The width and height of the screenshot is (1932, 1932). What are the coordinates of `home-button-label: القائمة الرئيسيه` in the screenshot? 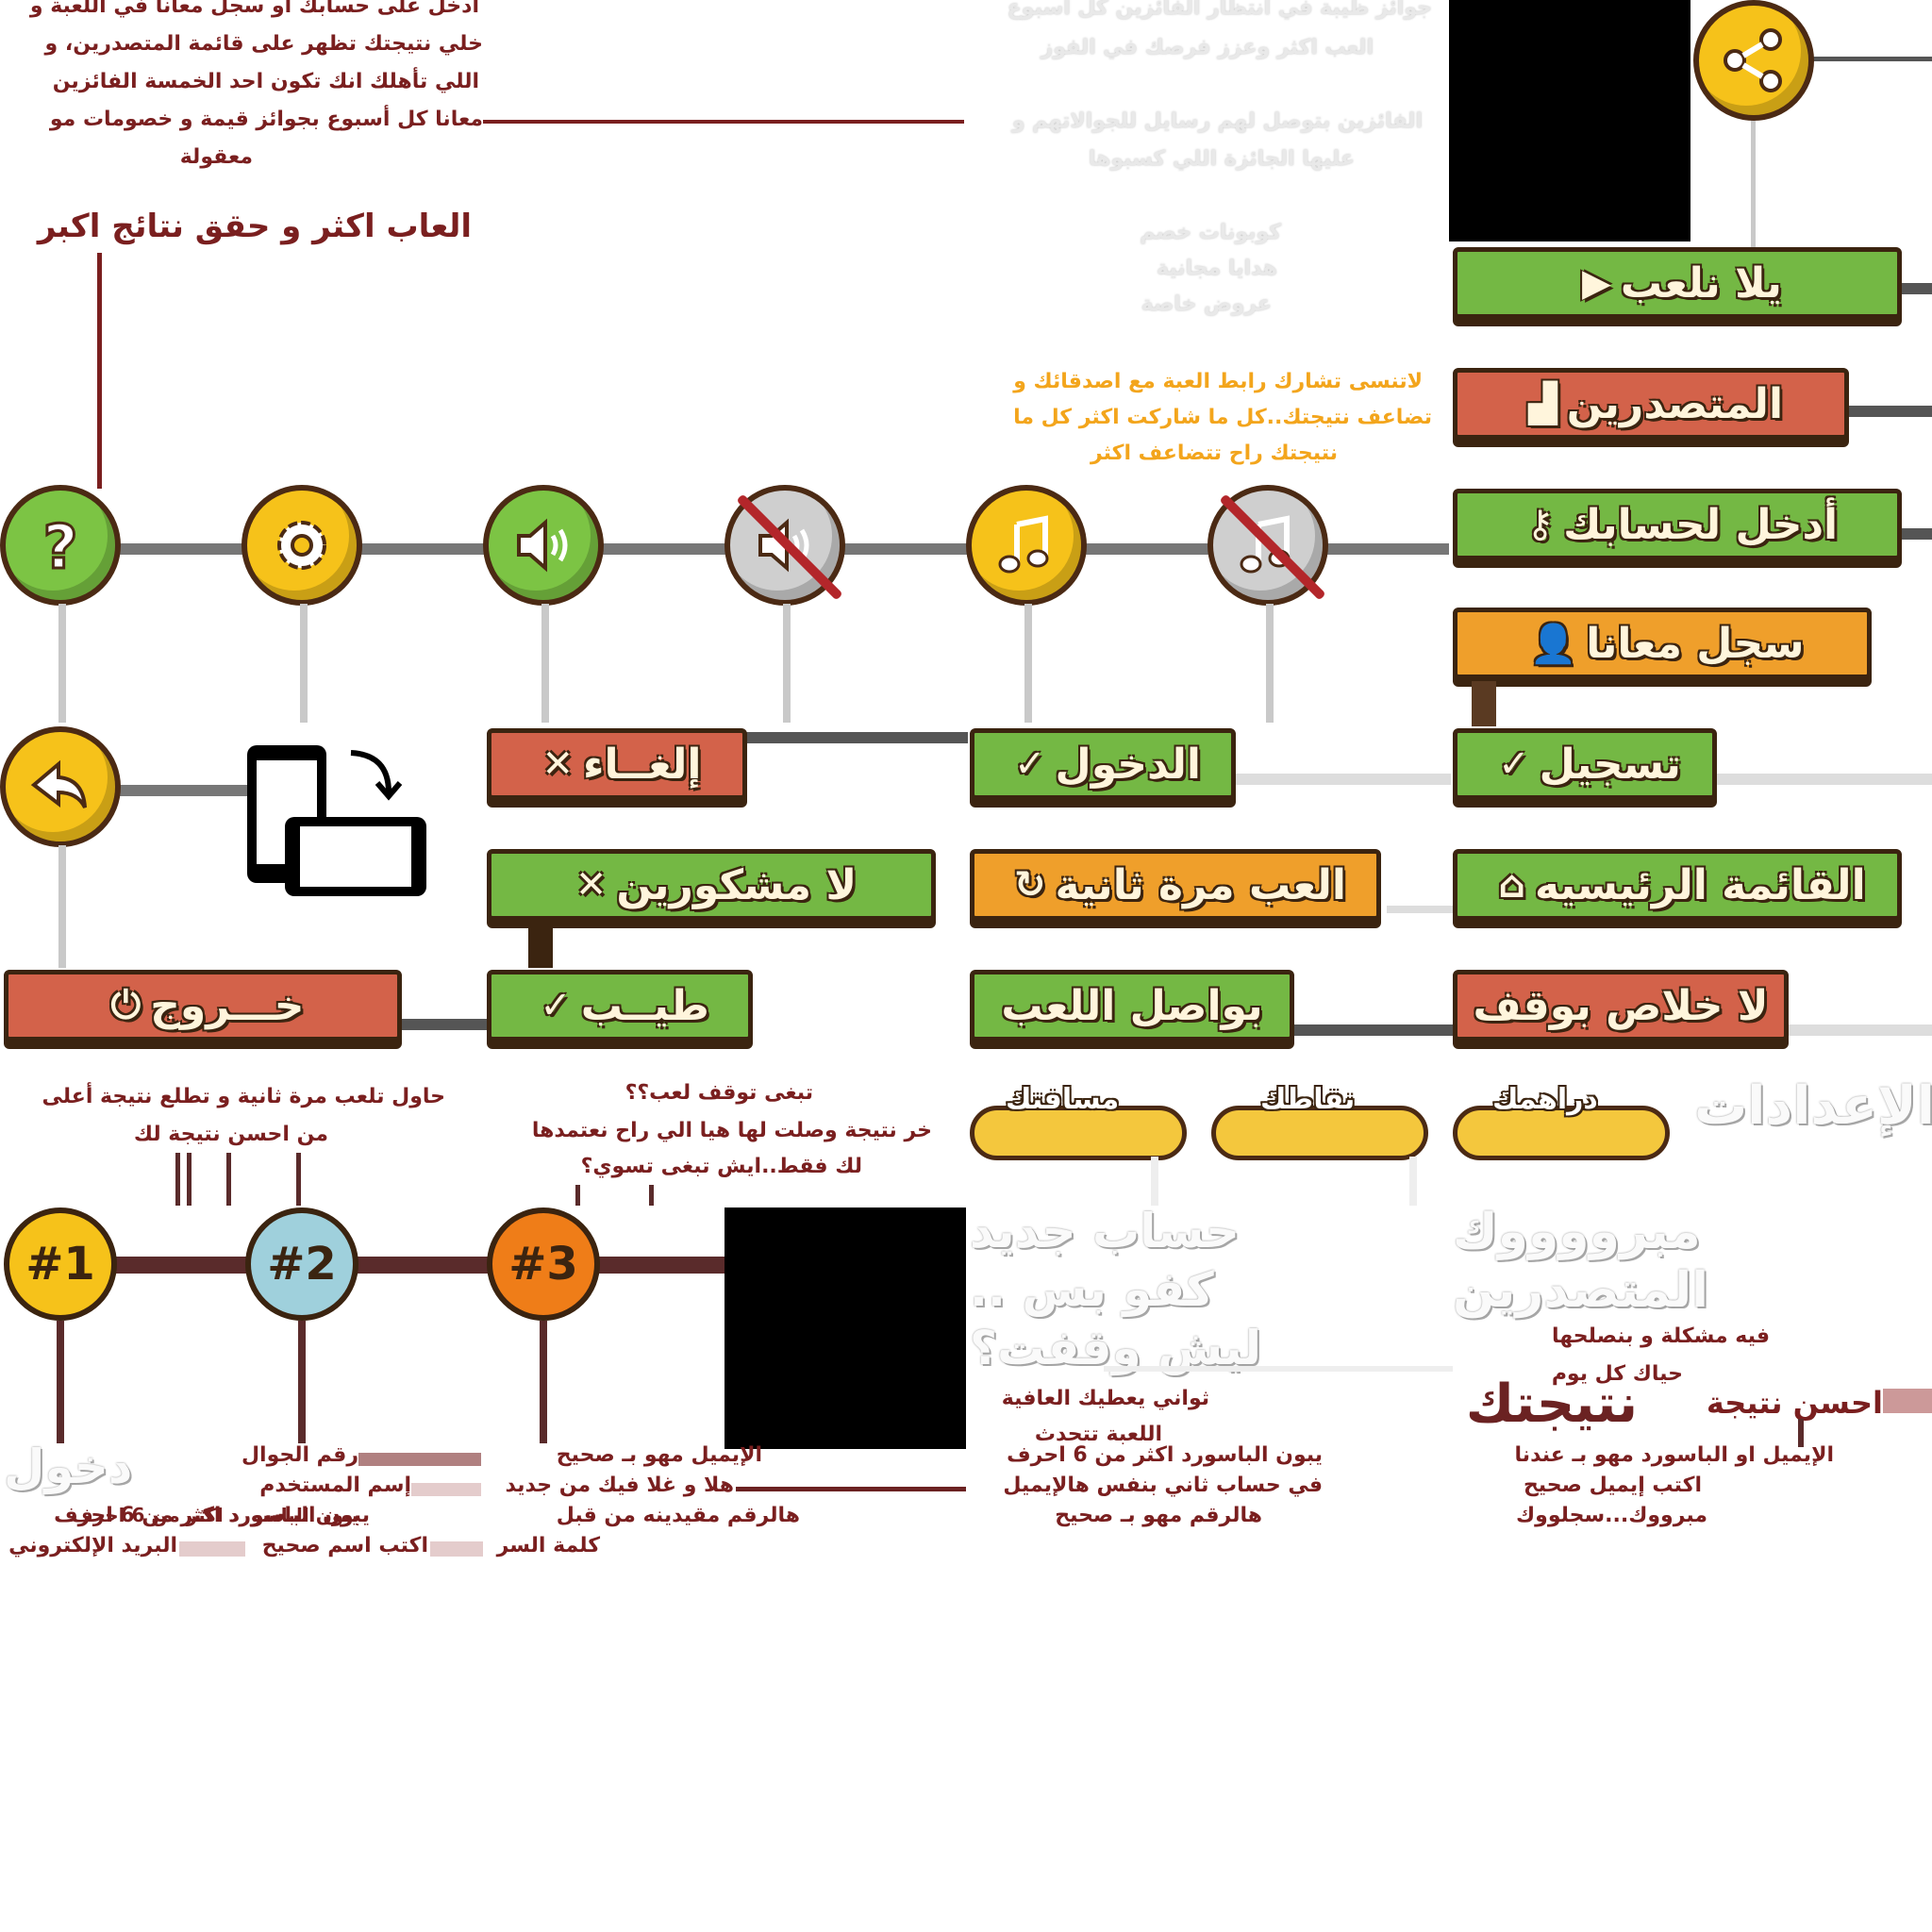 It's located at (1700, 884).